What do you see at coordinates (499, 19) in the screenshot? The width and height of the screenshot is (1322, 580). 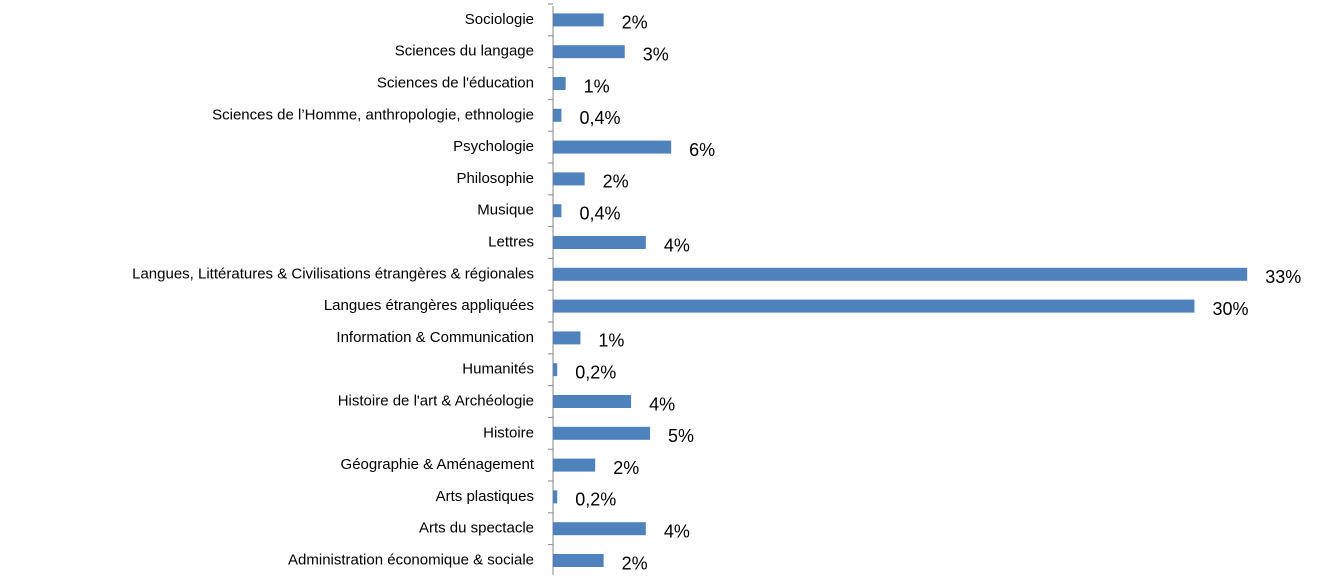 I see `category-label: Sociologie` at bounding box center [499, 19].